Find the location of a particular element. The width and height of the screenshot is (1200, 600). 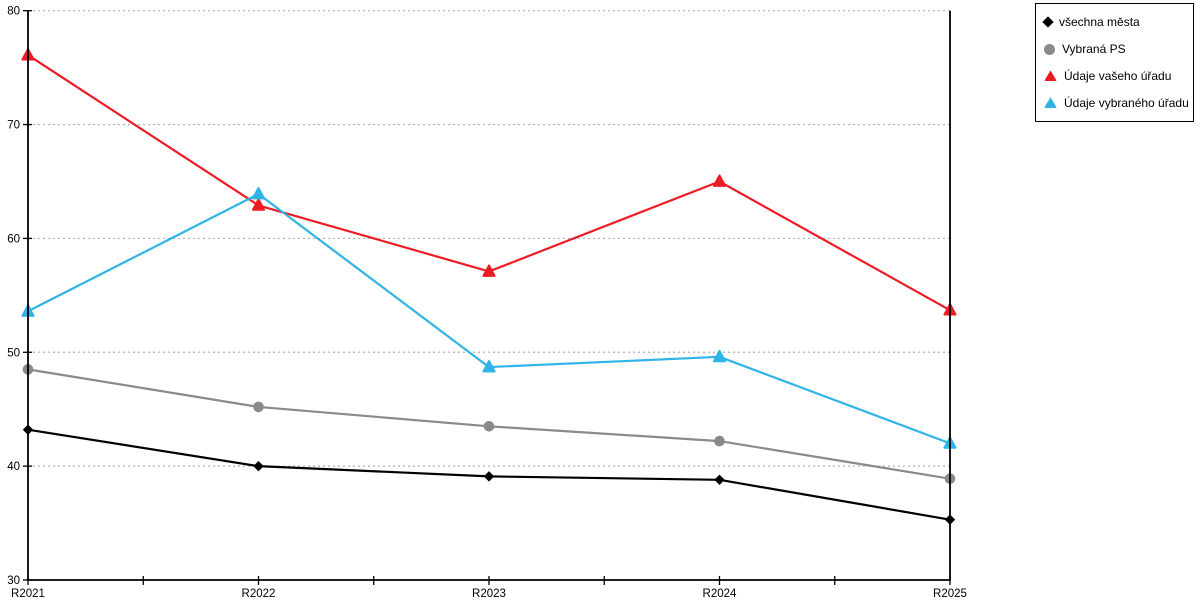

legend-item-udaje-vybraneho-uradu: Údaje vybraného úřadu is located at coordinates (1116, 103).